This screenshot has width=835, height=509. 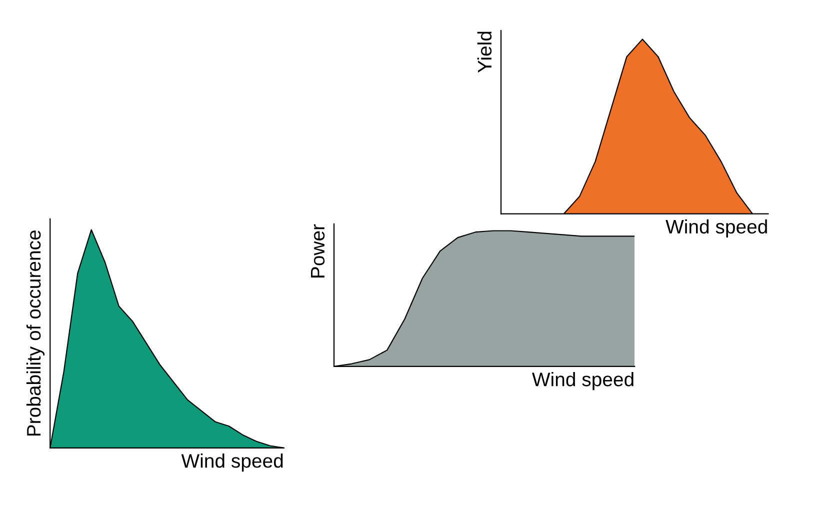 What do you see at coordinates (484, 52) in the screenshot?
I see `y-axis-title: Yield` at bounding box center [484, 52].